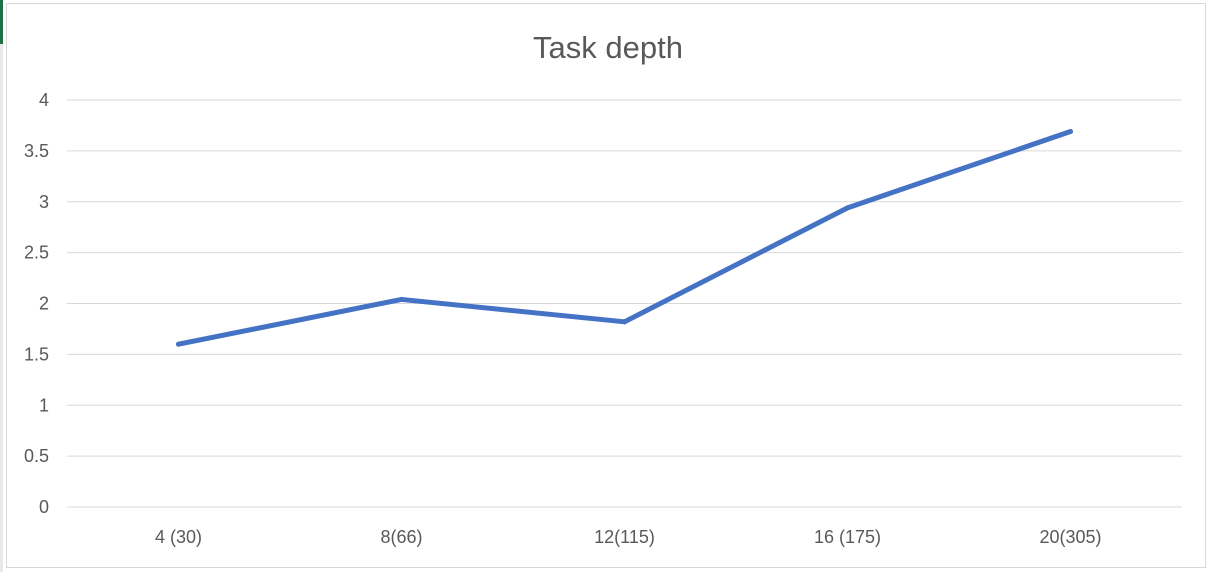 Image resolution: width=1210 pixels, height=572 pixels. I want to click on y-tick-label: 3.5, so click(36, 151).